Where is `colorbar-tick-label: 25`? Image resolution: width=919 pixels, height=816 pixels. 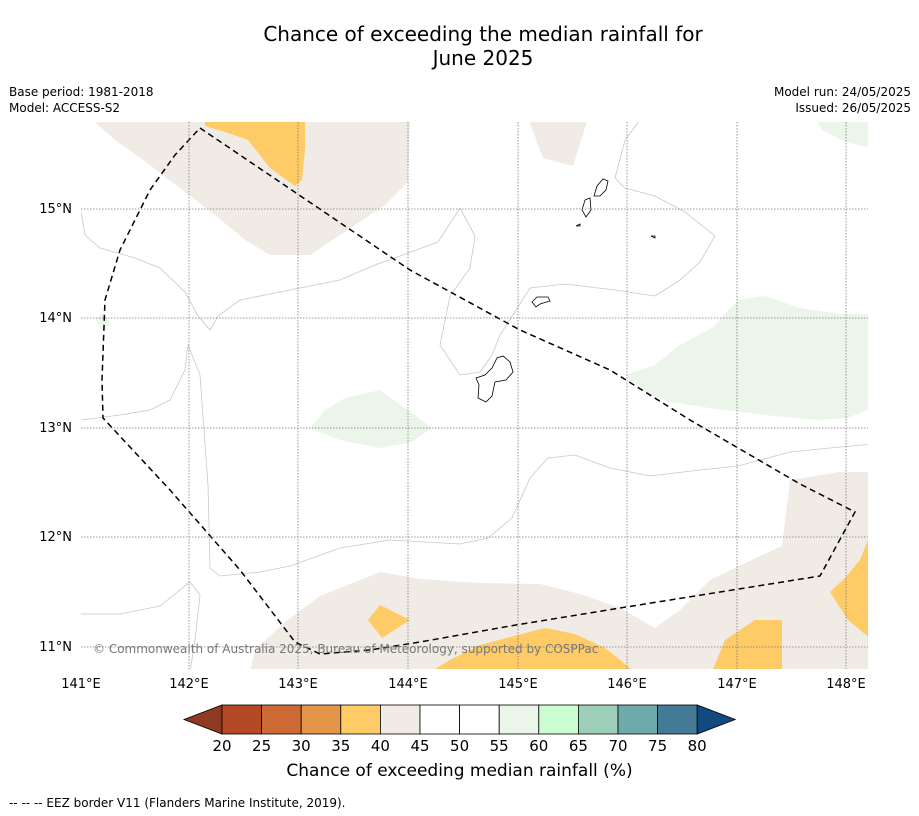 colorbar-tick-label: 25 is located at coordinates (261, 746).